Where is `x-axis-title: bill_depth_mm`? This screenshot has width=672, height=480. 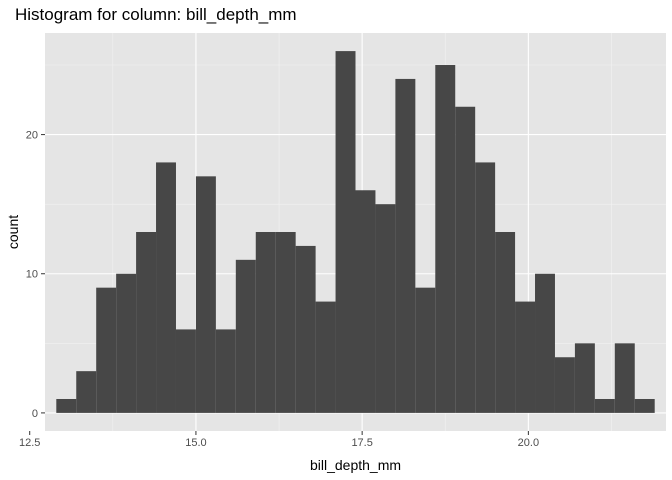
x-axis-title: bill_depth_mm is located at coordinates (355, 465).